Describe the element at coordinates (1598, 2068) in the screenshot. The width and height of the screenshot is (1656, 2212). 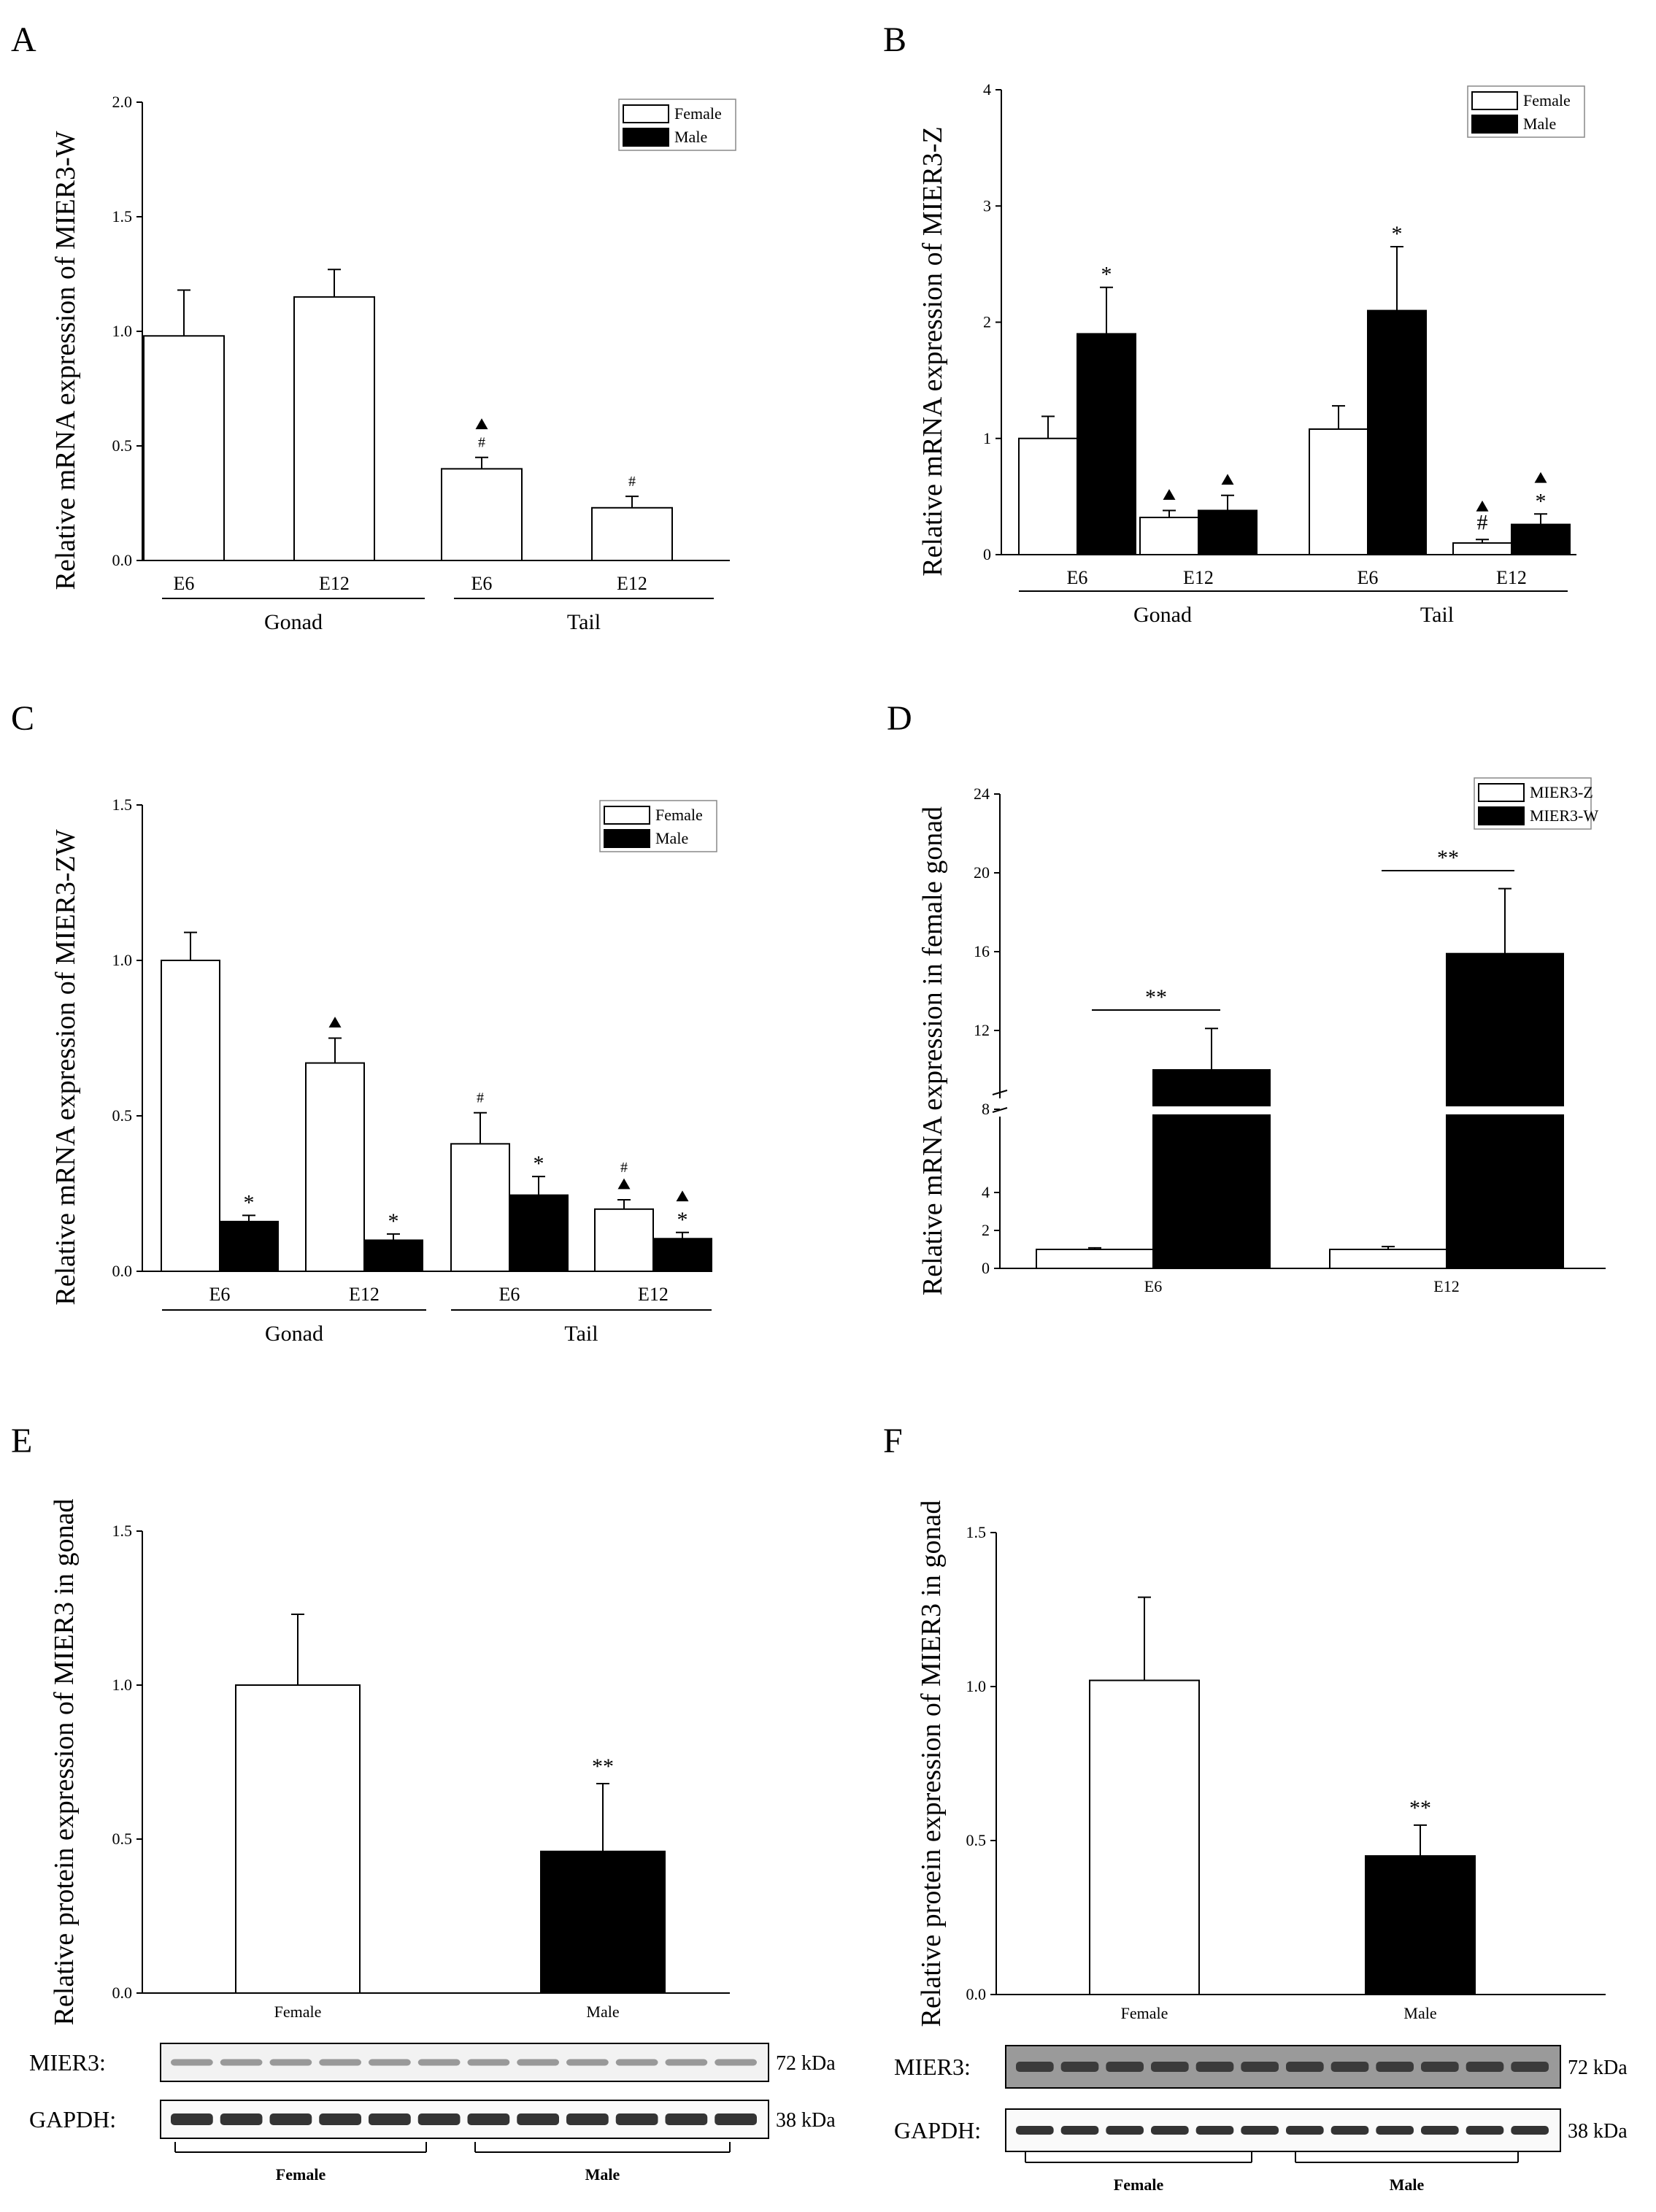
I see `molecular-weight-label: 72 kDa` at that location.